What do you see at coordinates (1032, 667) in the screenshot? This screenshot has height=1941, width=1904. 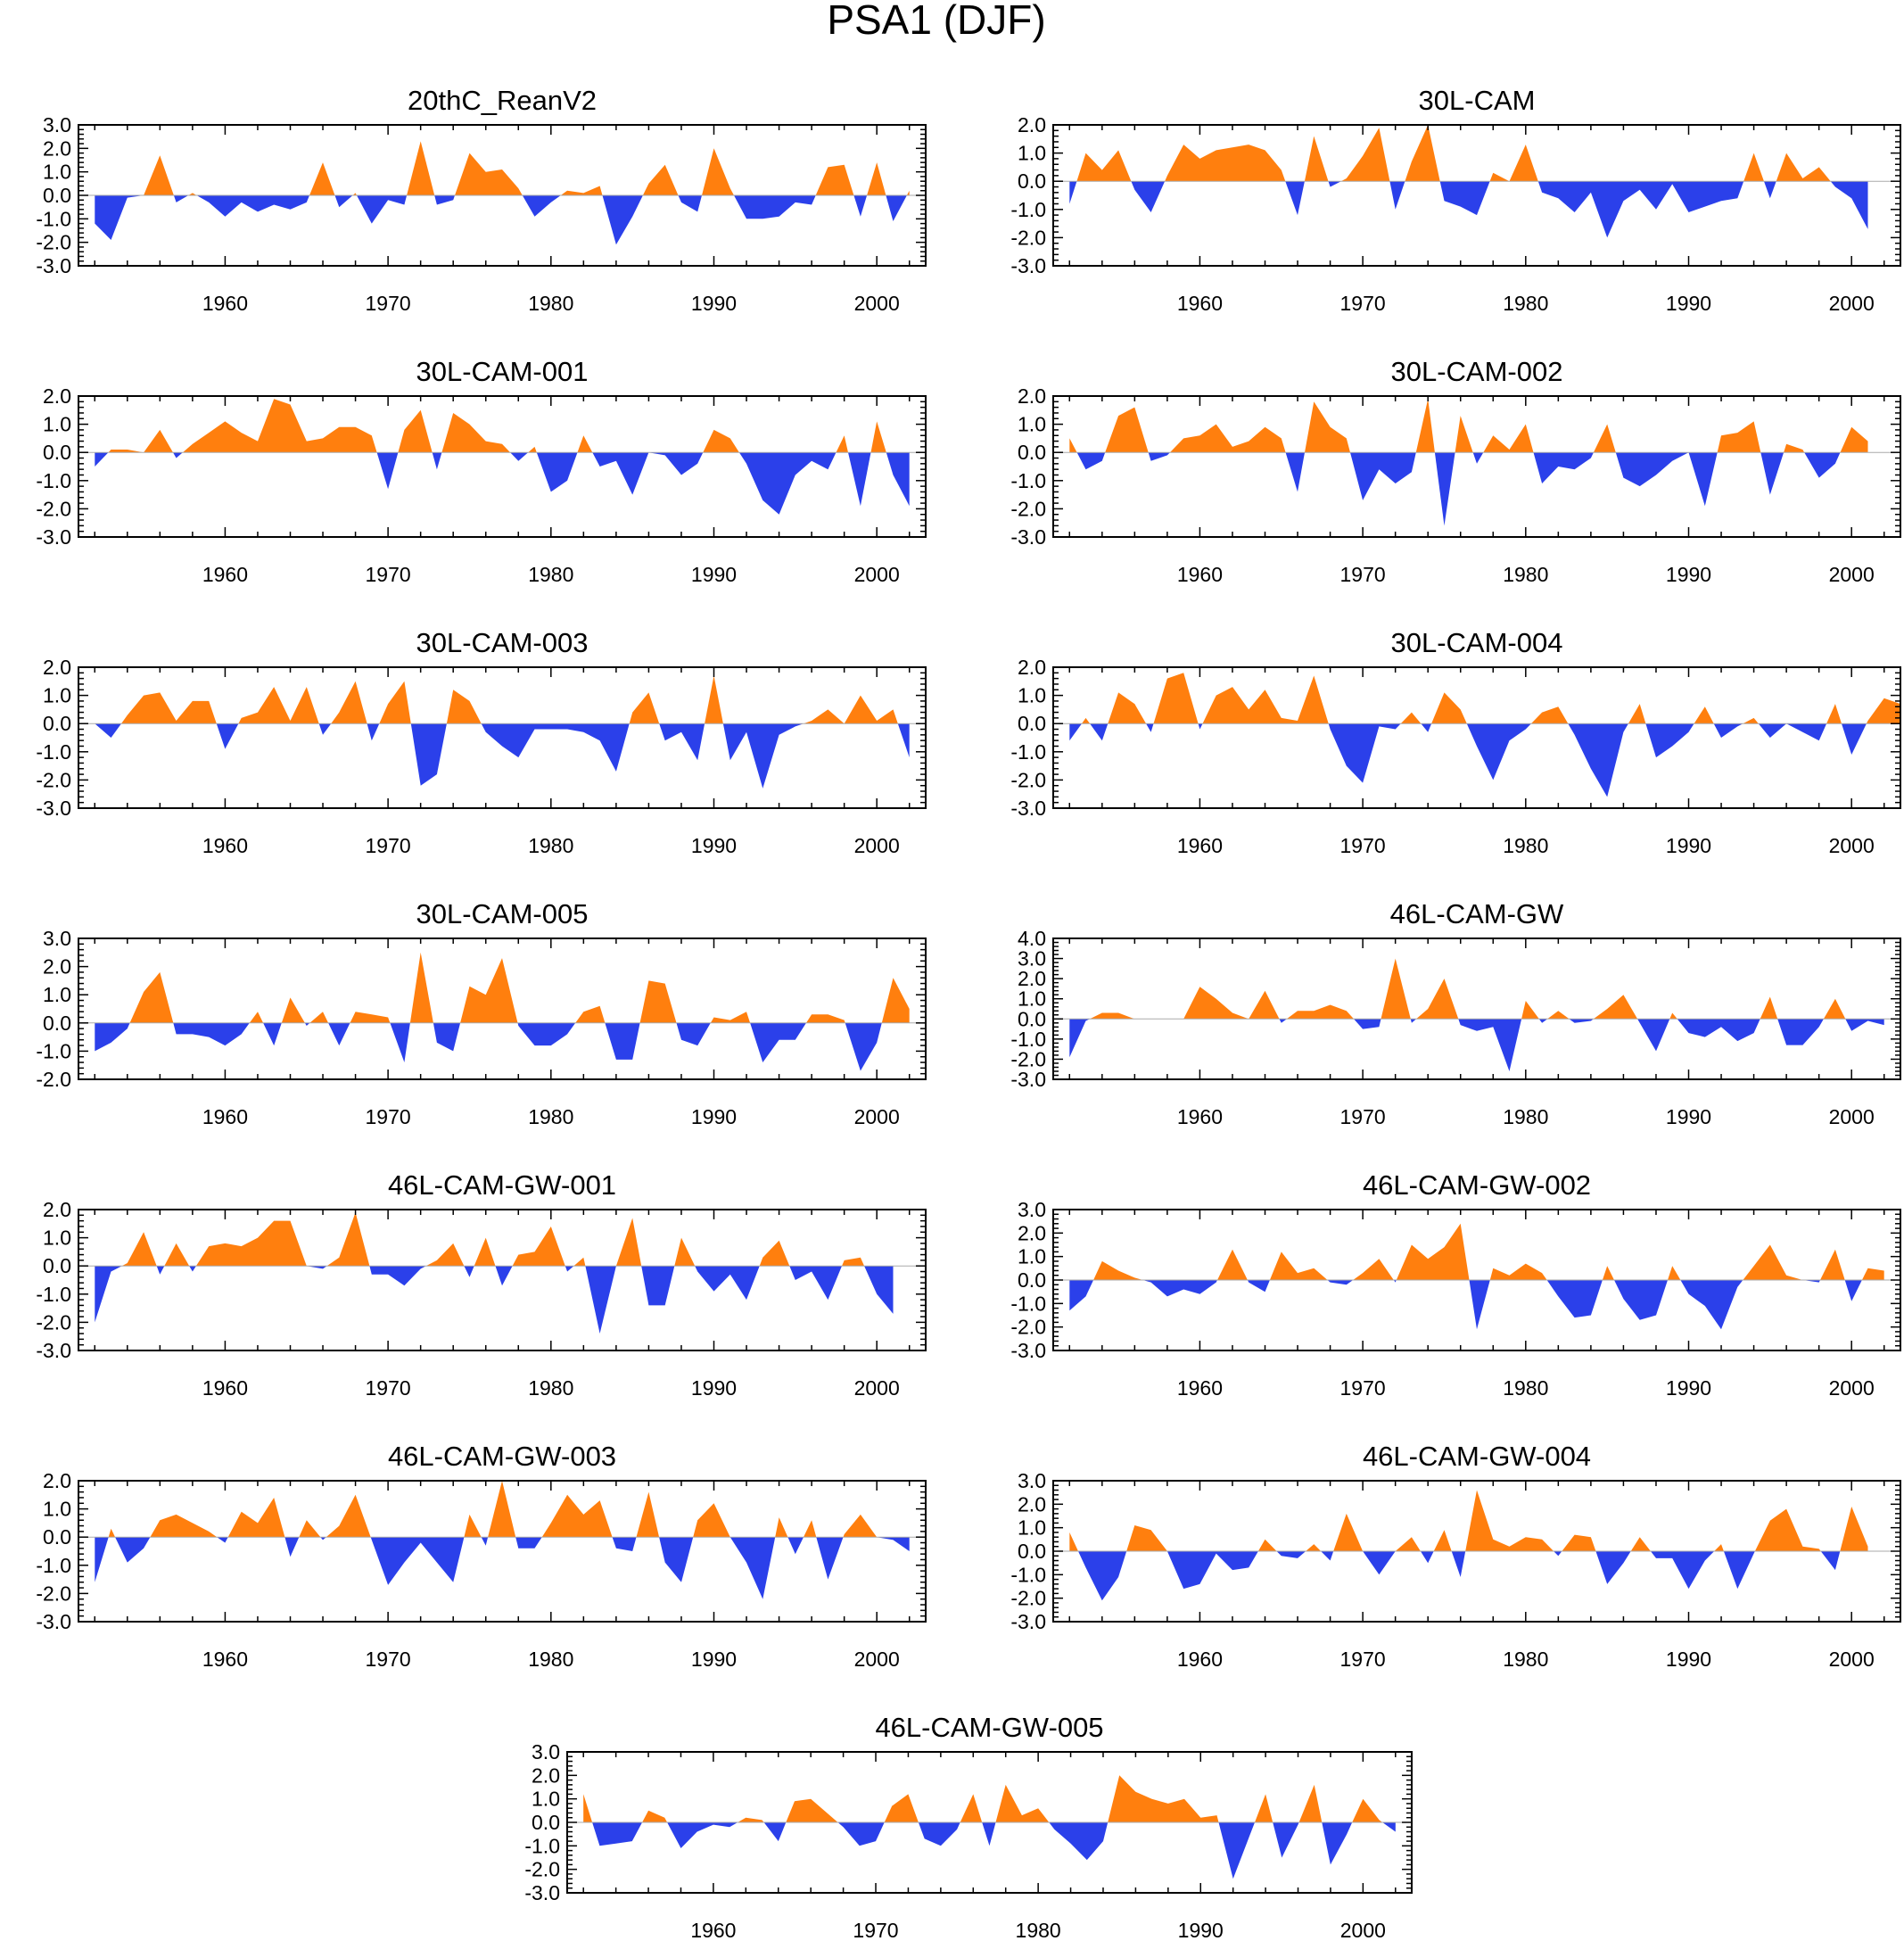 I see `y-tick-label: 2.0` at bounding box center [1032, 667].